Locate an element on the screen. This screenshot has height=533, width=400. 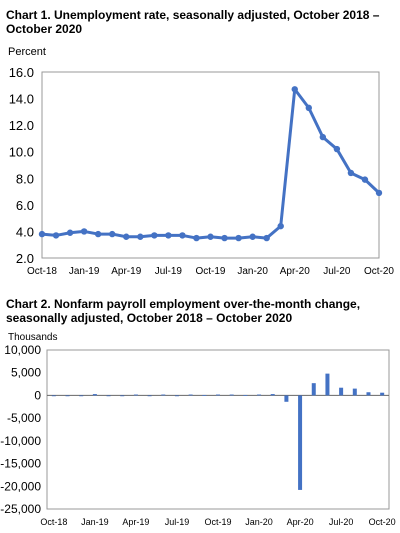
y-tick-label: -5,000 is located at coordinates (24, 418).